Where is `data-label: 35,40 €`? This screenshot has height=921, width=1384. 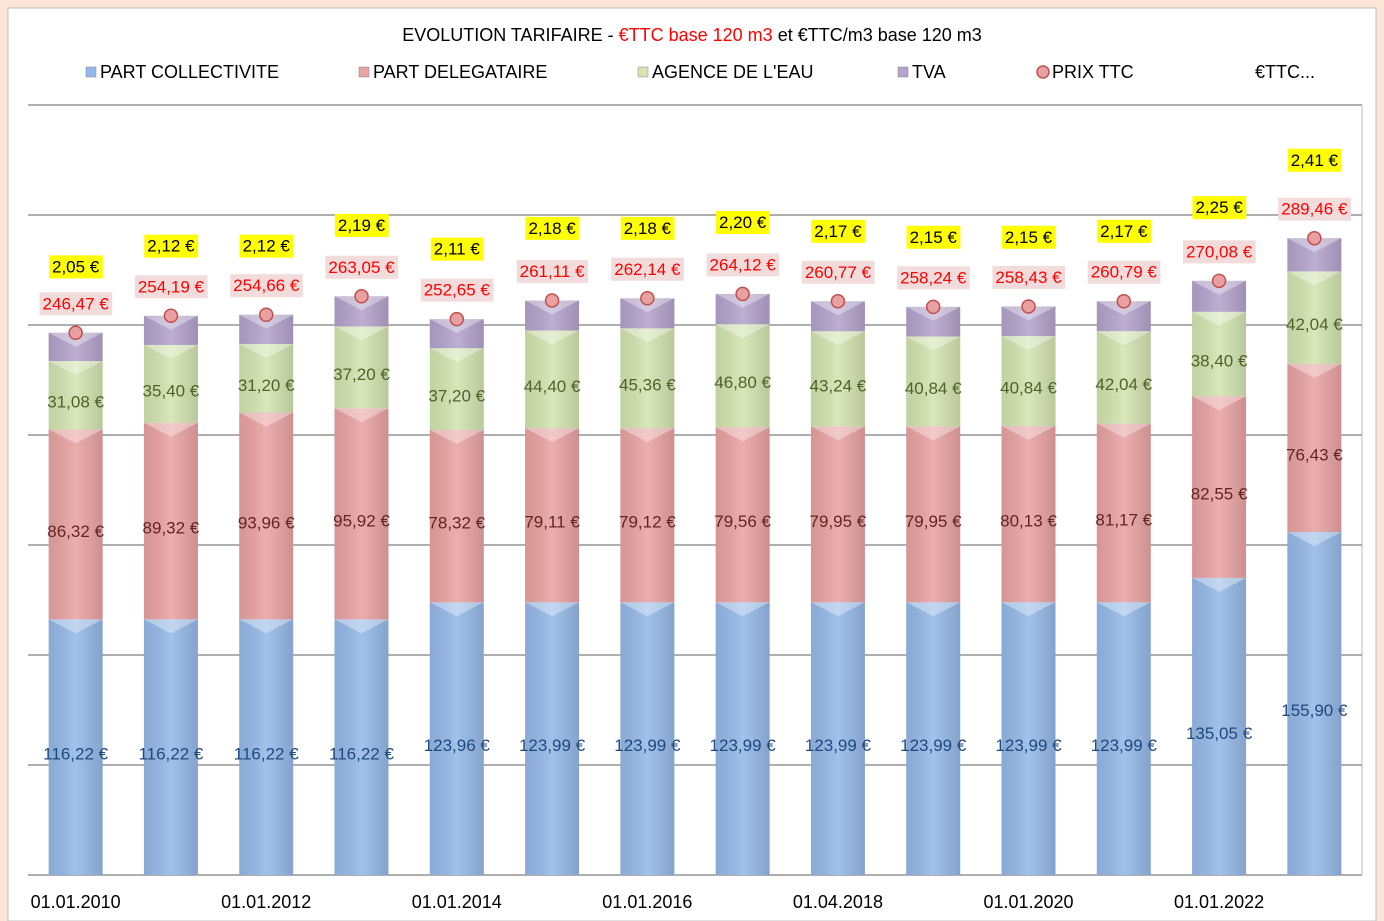
data-label: 35,40 € is located at coordinates (171, 390).